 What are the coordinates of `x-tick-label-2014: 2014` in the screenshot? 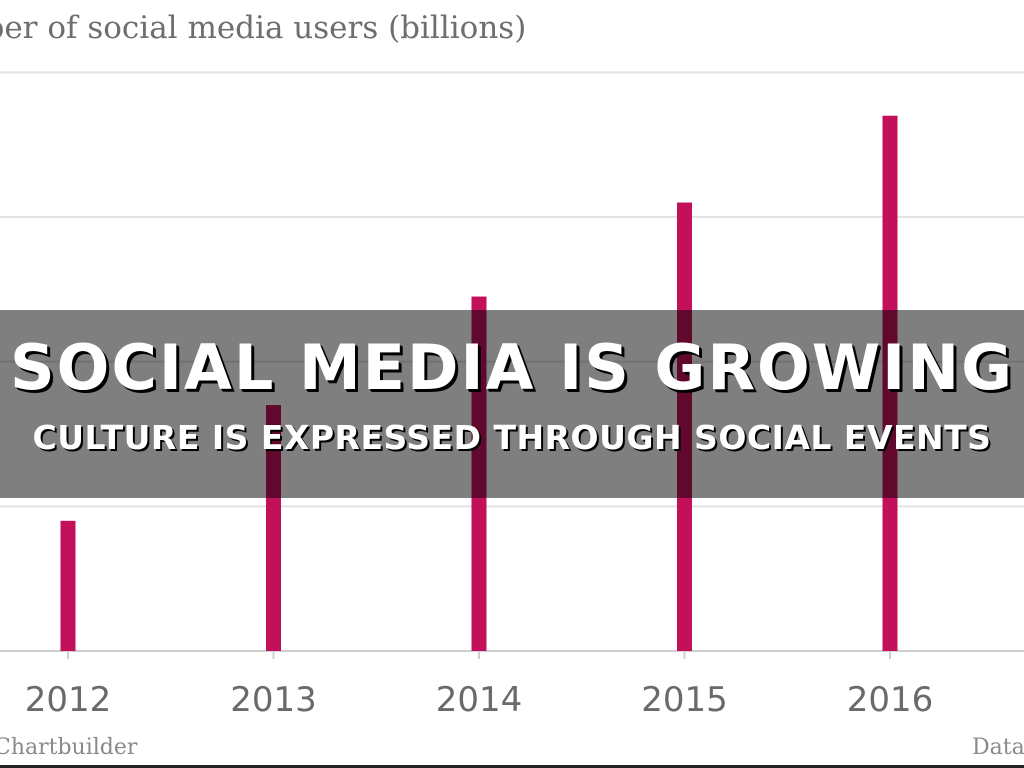 It's located at (479, 700).